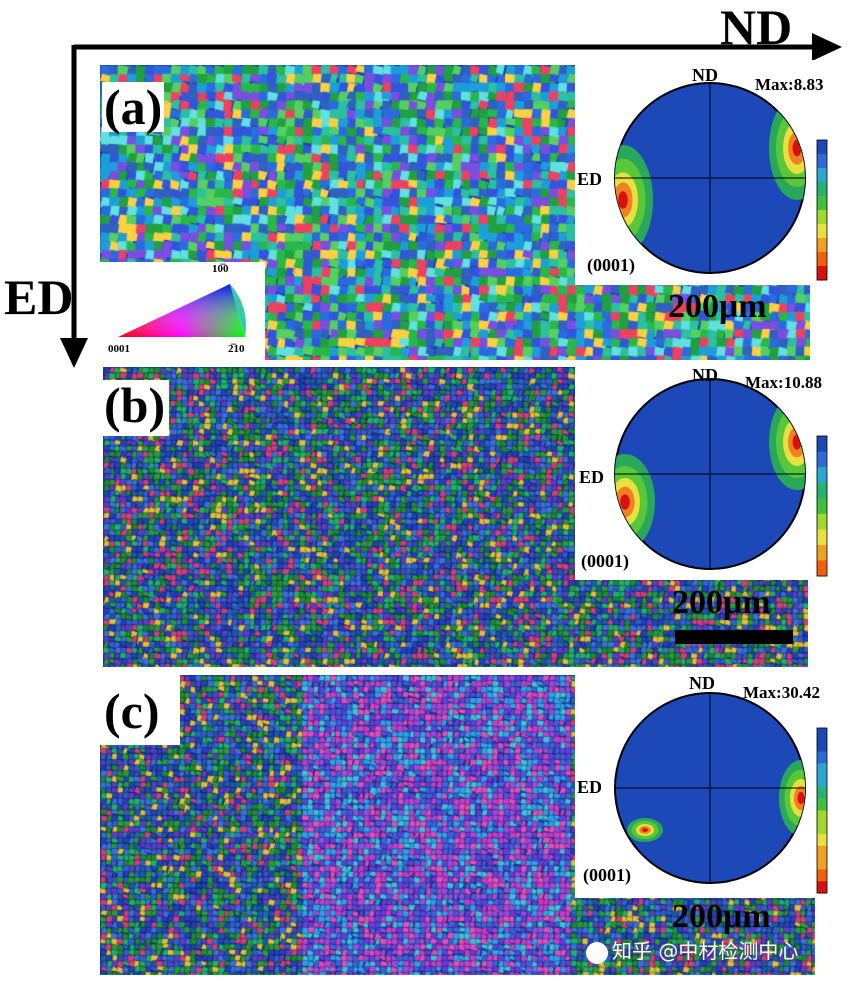 This screenshot has height=981, width=865. What do you see at coordinates (717, 471) in the screenshot?
I see `pole-figure-b: ND Max:10.88 ED (0001)` at bounding box center [717, 471].